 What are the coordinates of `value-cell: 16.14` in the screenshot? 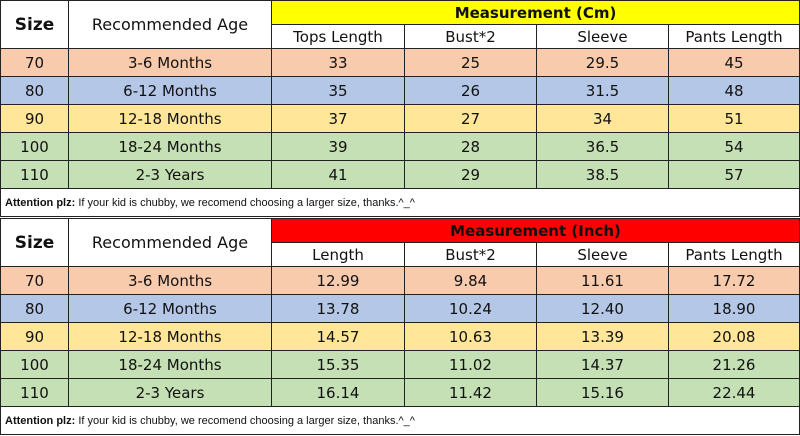 It's located at (338, 392).